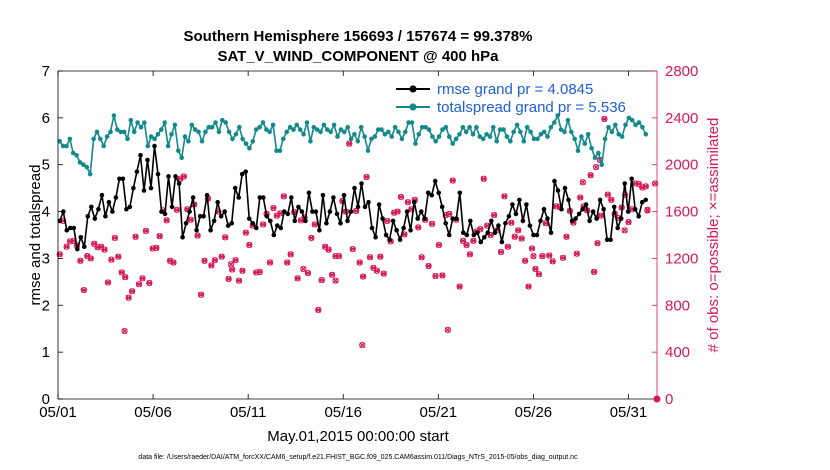 The width and height of the screenshot is (830, 470). What do you see at coordinates (46, 258) in the screenshot?
I see `y-left-tick-label: 3` at bounding box center [46, 258].